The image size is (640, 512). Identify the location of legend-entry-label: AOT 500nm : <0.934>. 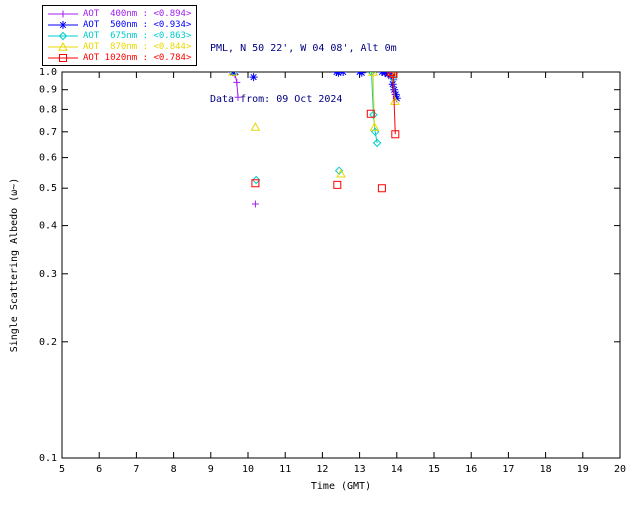
(137, 24).